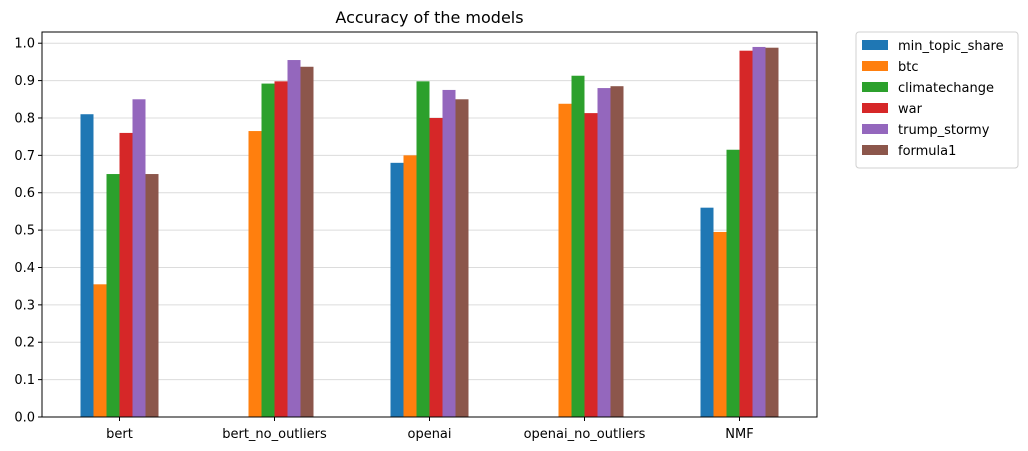 Image resolution: width=1028 pixels, height=451 pixels. I want to click on x-tick-label: openai_no_outliers, so click(585, 434).